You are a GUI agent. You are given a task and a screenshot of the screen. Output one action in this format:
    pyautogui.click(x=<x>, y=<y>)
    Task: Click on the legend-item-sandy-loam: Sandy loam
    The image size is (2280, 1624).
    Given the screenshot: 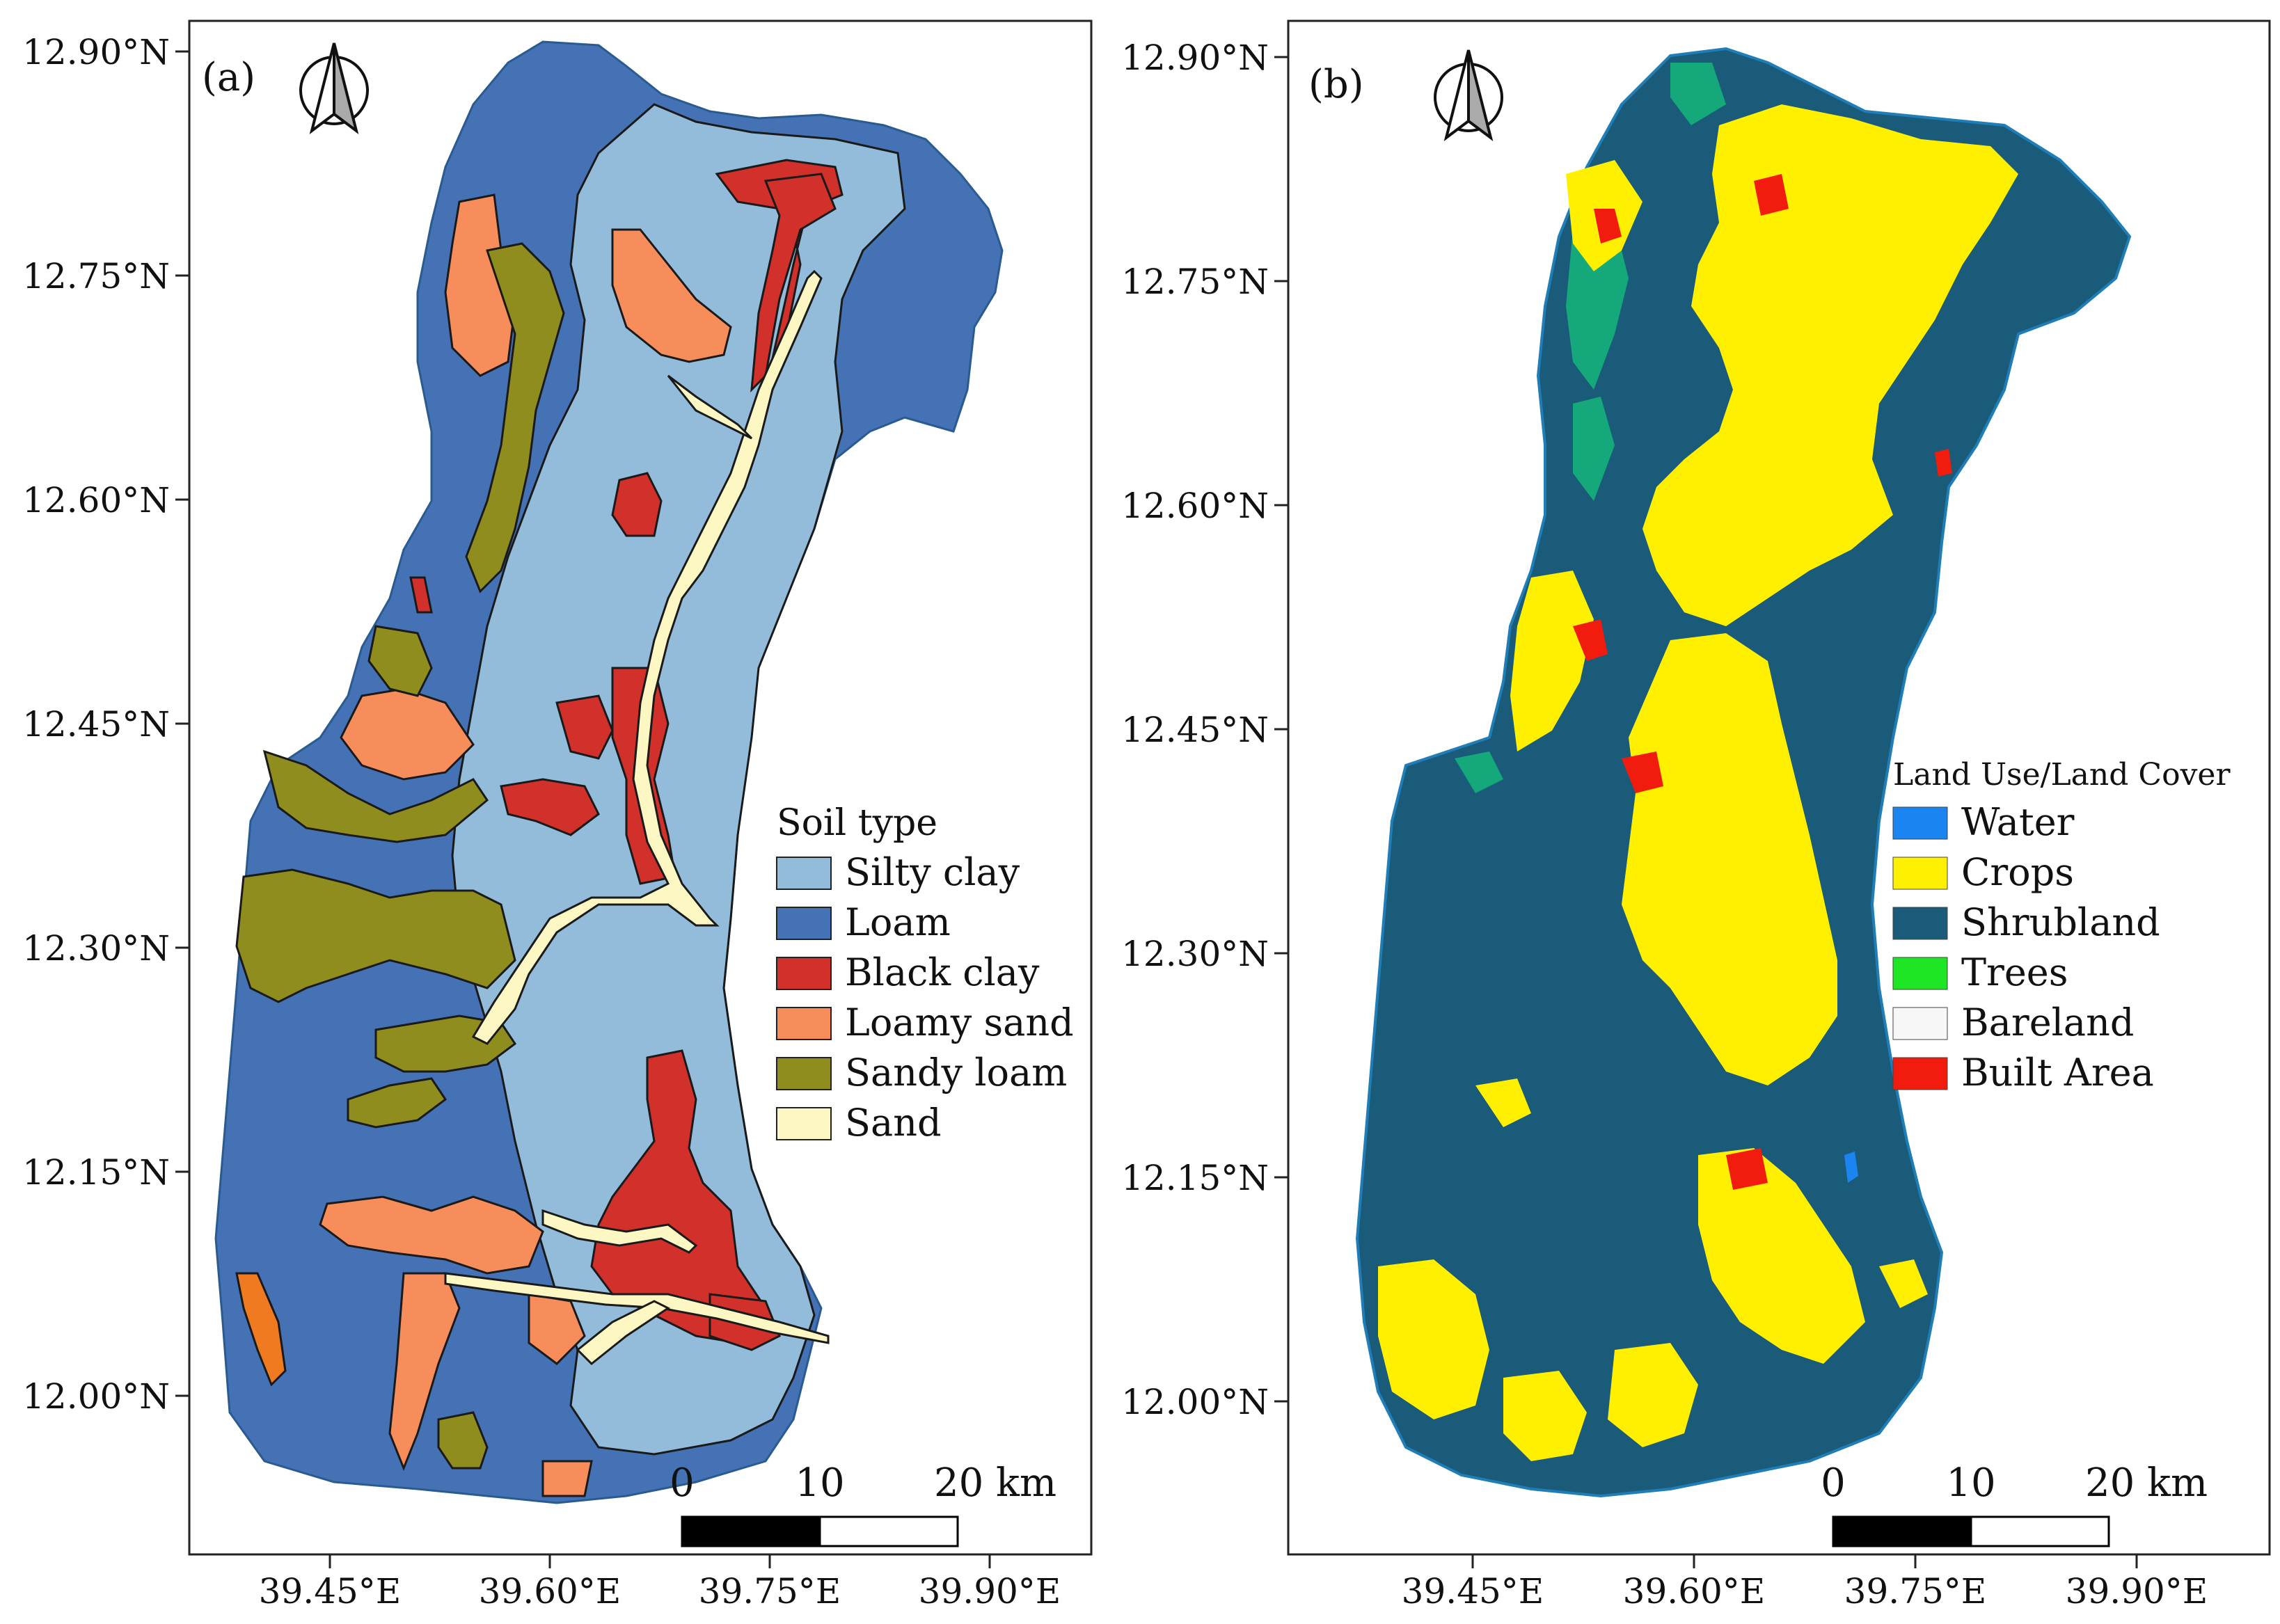 What is the action you would take?
    pyautogui.click(x=921, y=1072)
    